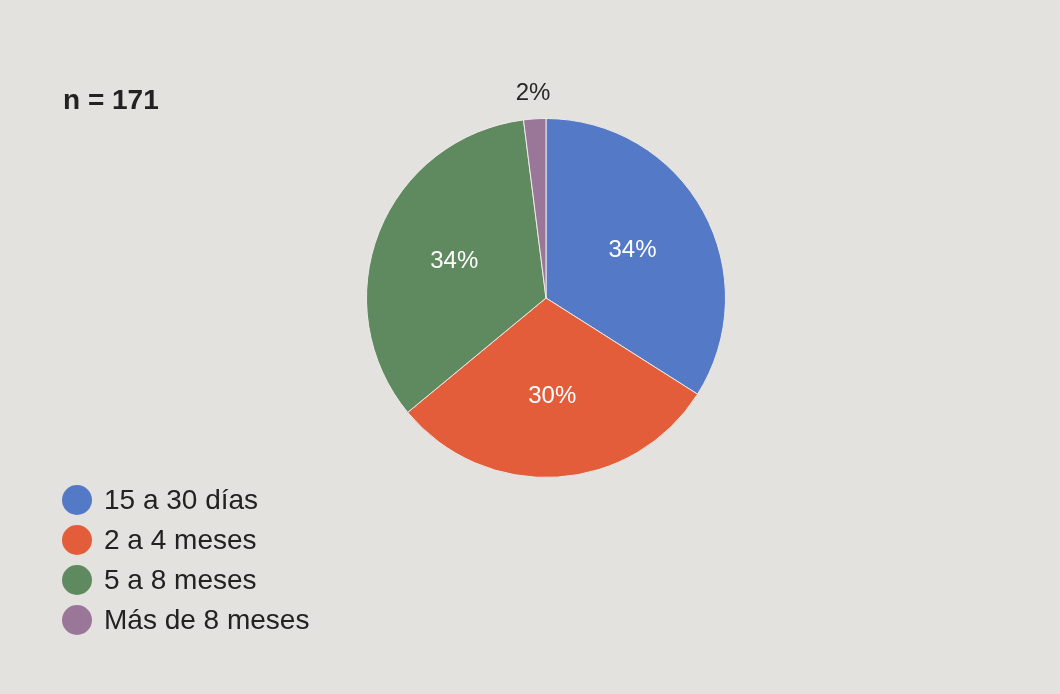  I want to click on legend-label: 2 a 4 meses, so click(180, 540).